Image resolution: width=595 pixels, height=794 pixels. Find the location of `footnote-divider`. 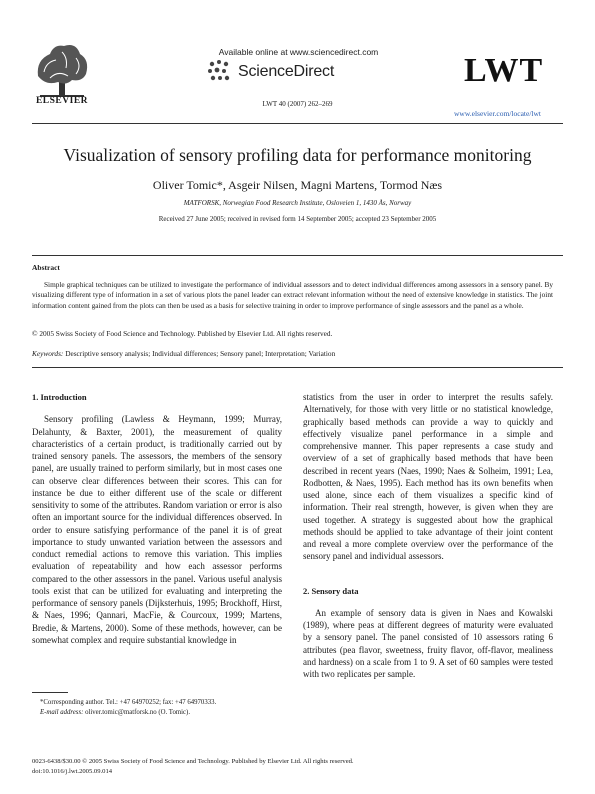

footnote-divider is located at coordinates (50, 692).